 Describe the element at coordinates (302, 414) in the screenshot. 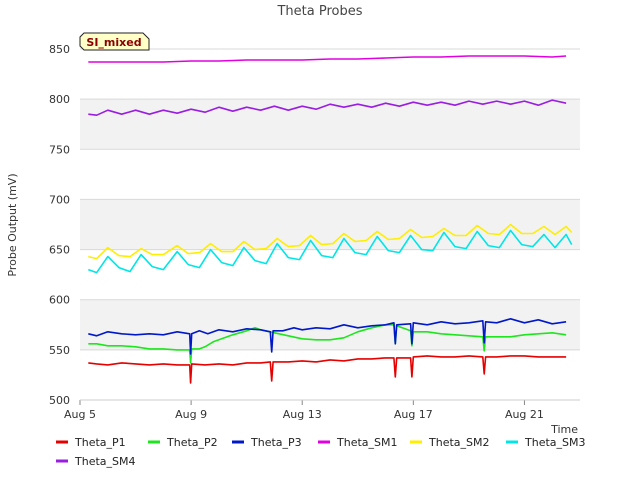

I see `x-tick-label: Aug 13` at that location.